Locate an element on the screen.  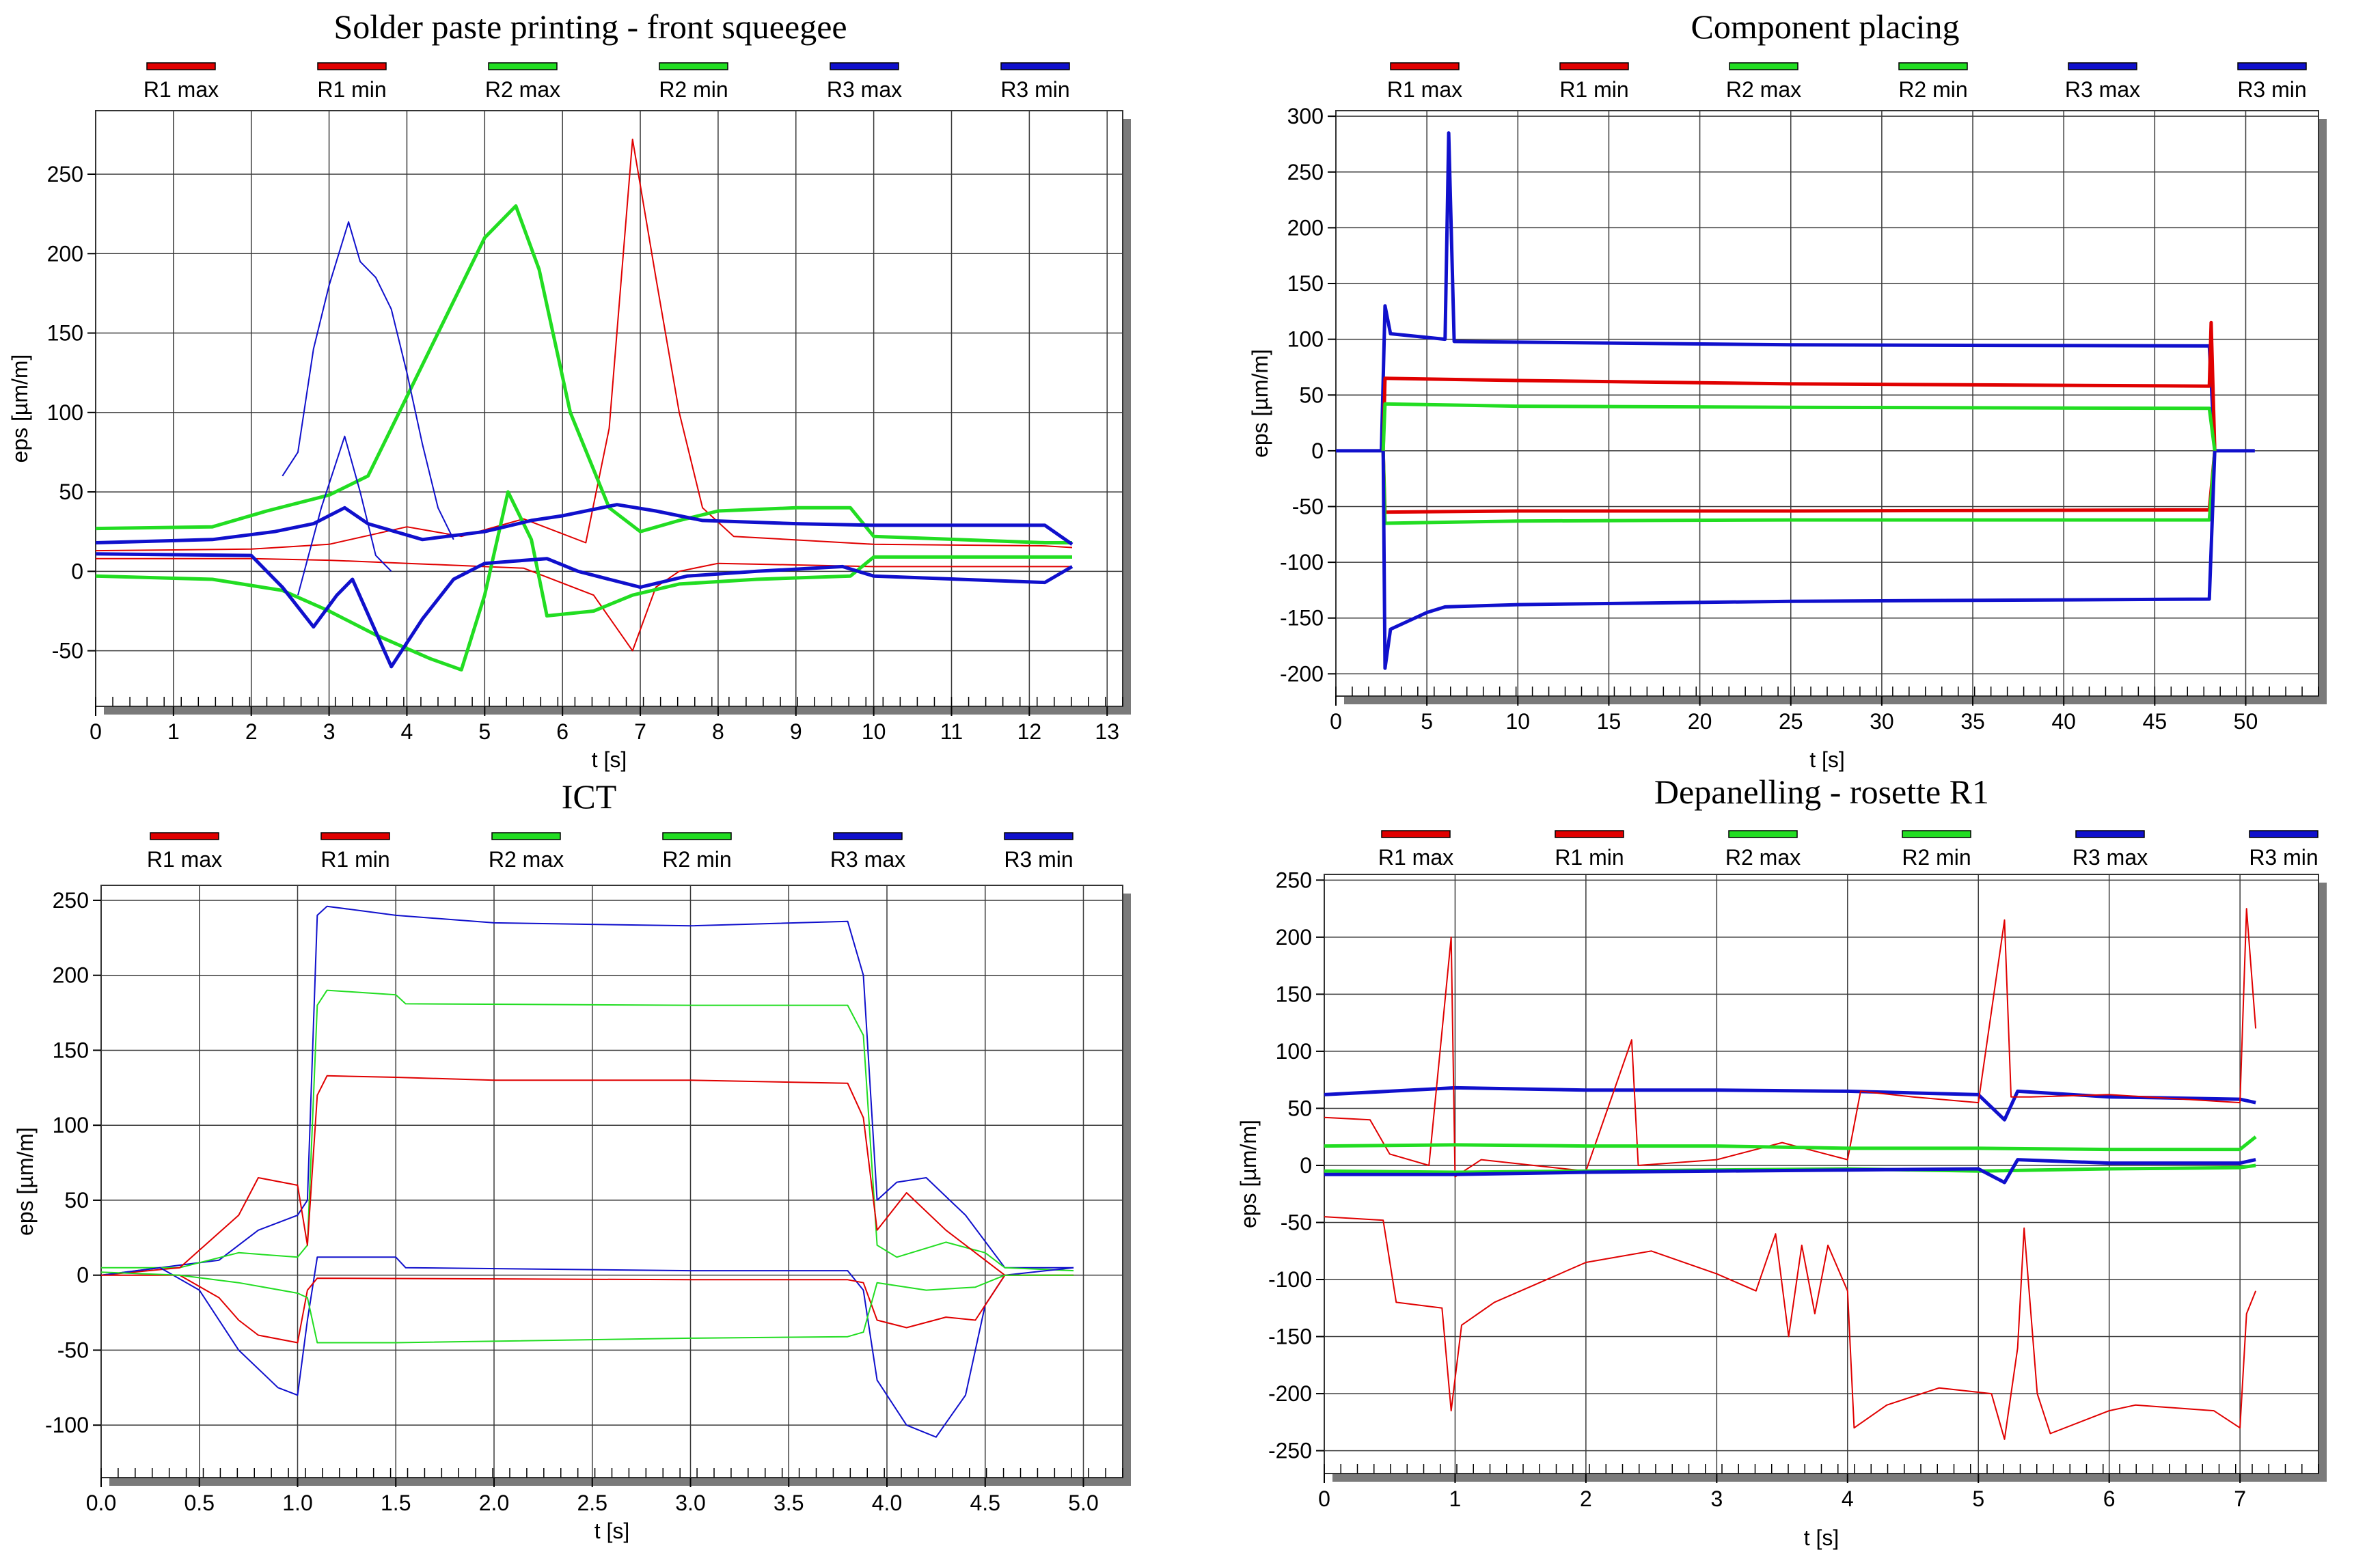
x-tick-label: 5.0 is located at coordinates (1083, 1503).